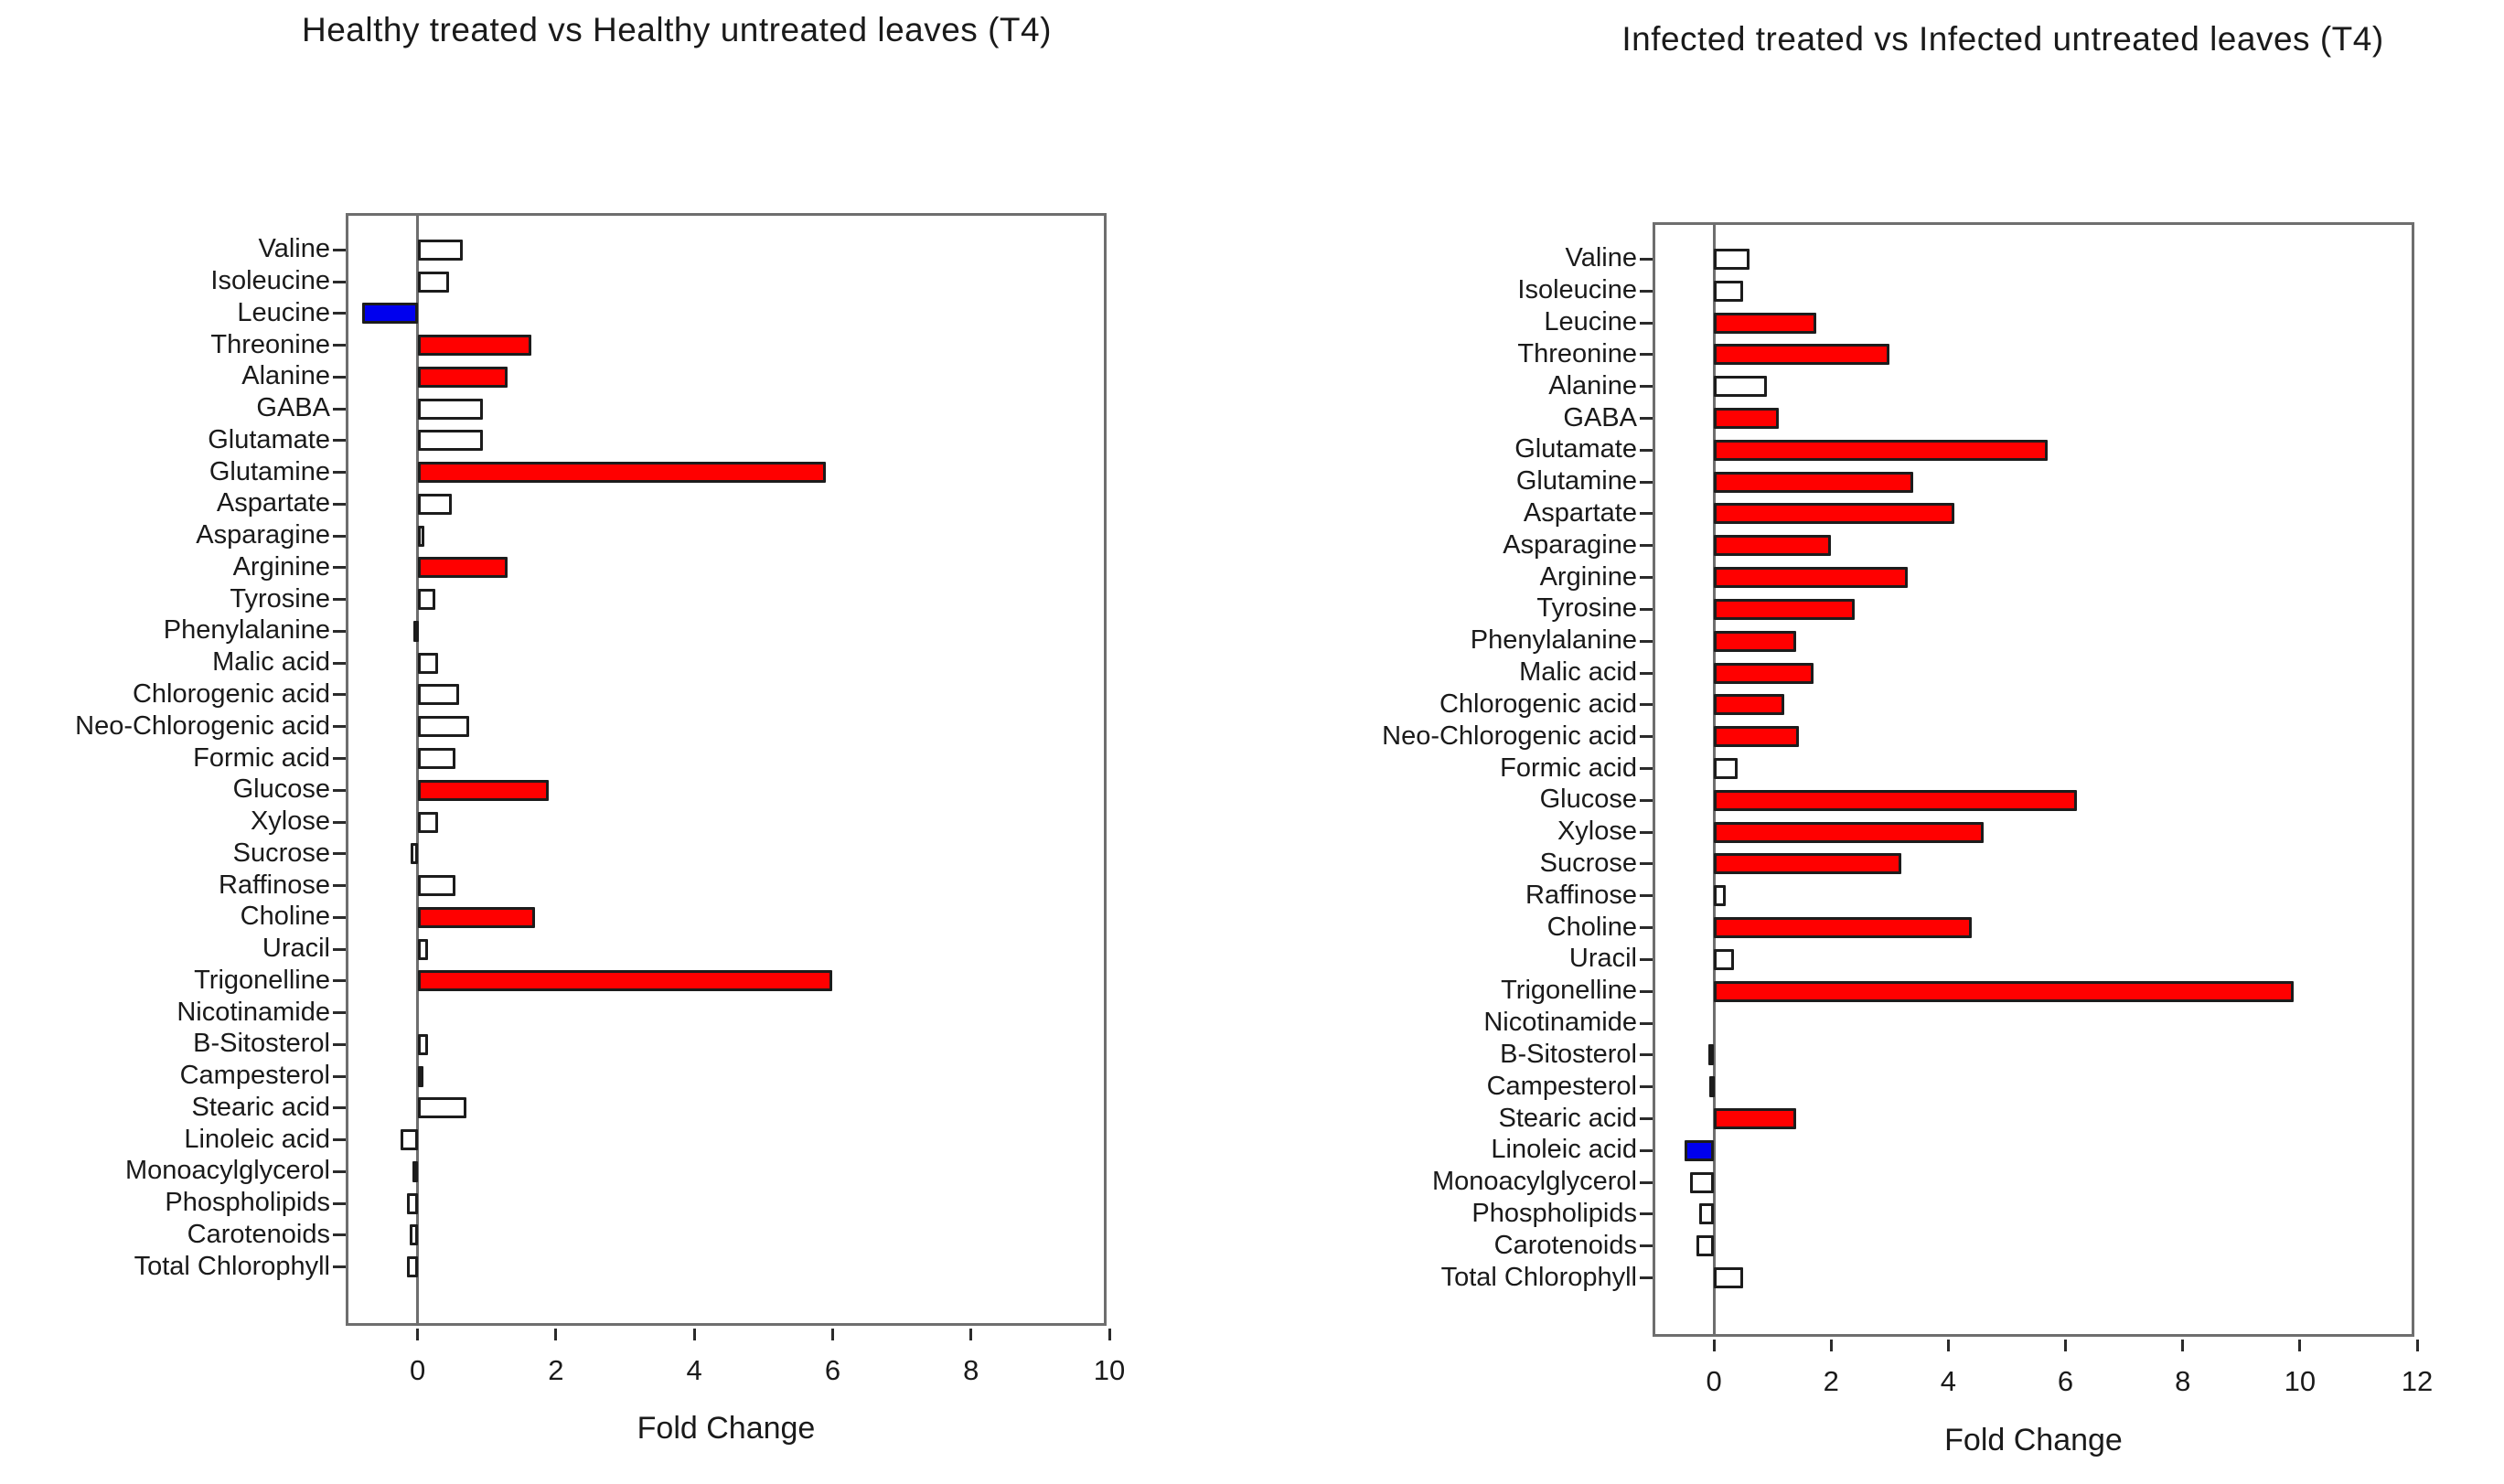  What do you see at coordinates (2033, 1440) in the screenshot?
I see `right-xaxis-label: Fold Change` at bounding box center [2033, 1440].